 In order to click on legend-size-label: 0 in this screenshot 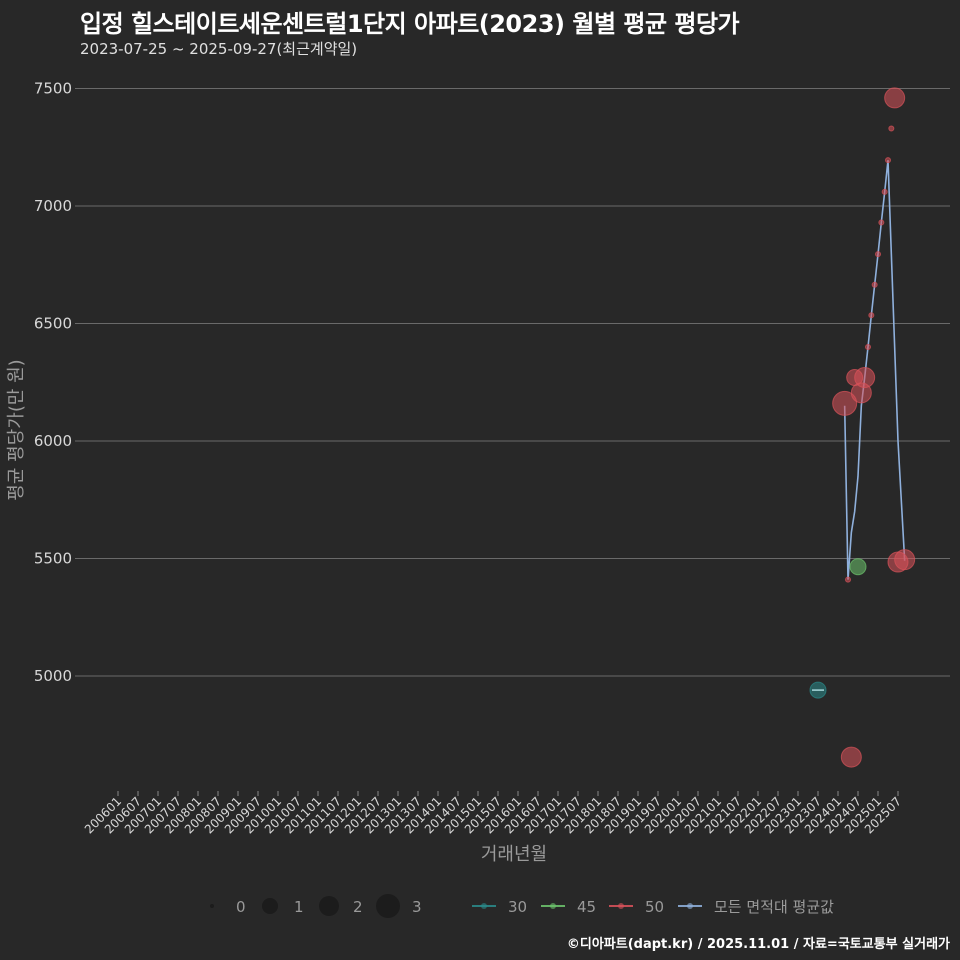, I will do `click(241, 907)`.